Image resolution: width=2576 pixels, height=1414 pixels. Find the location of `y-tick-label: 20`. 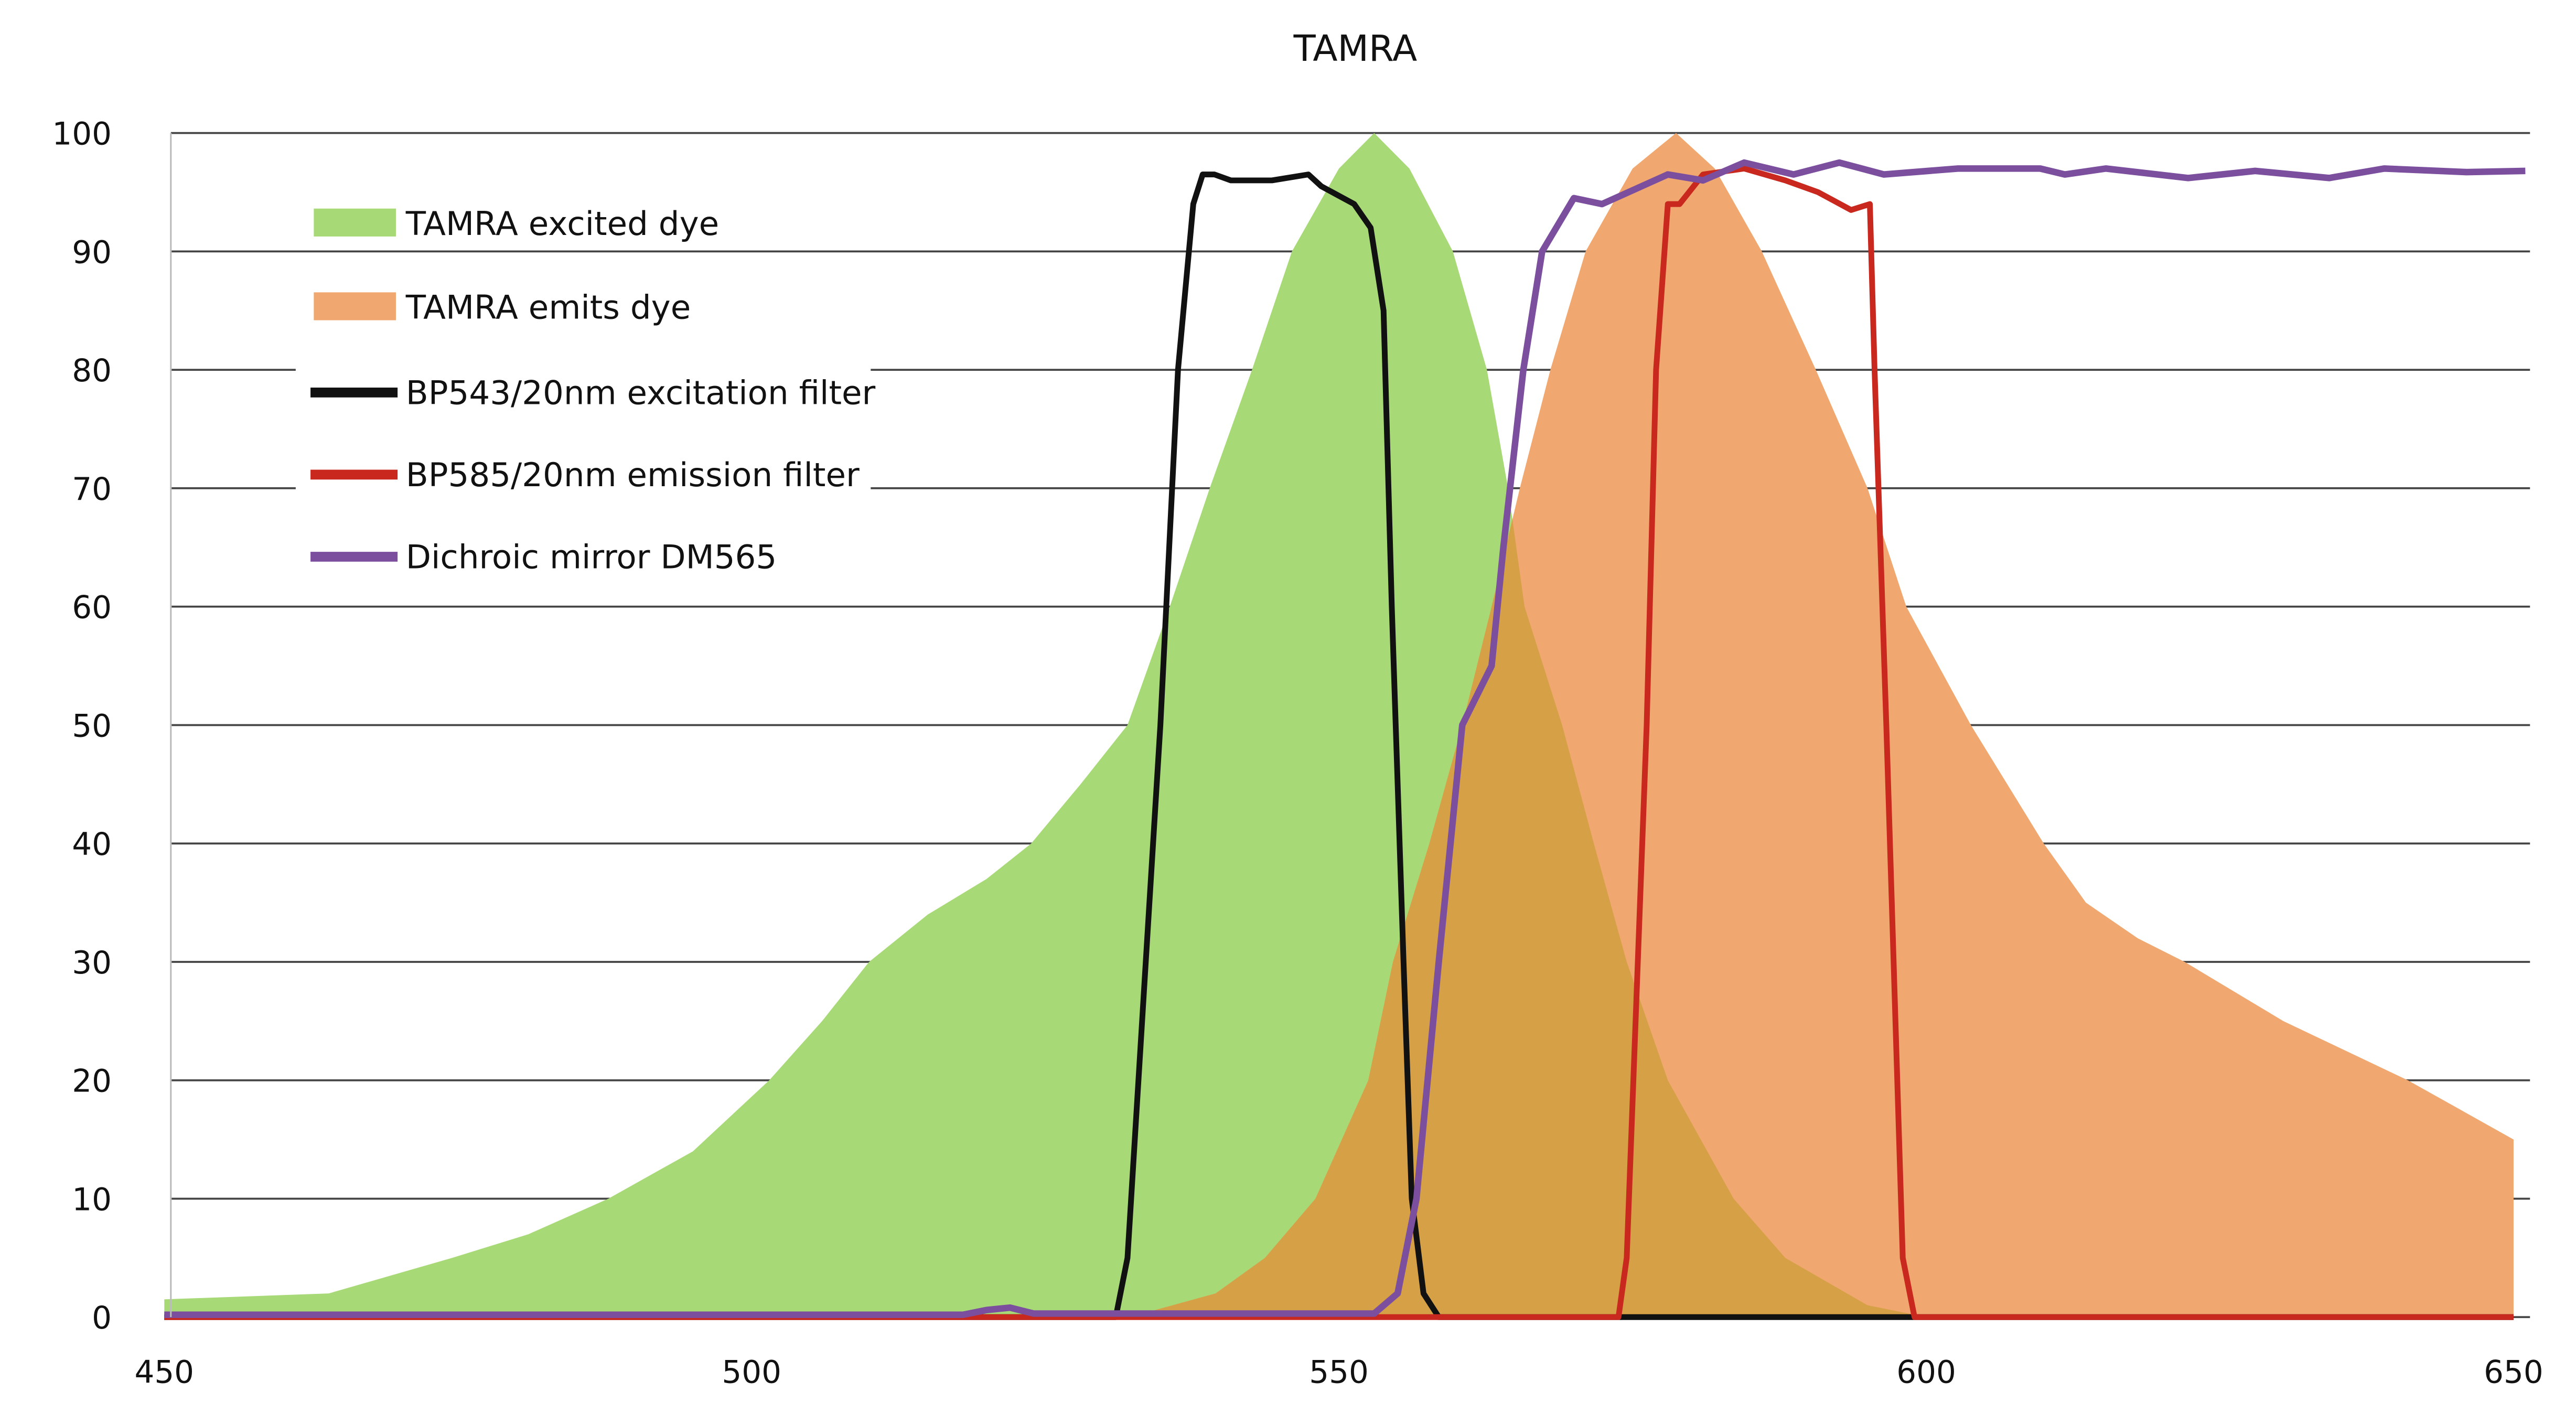

y-tick-label: 20 is located at coordinates (92, 1082).